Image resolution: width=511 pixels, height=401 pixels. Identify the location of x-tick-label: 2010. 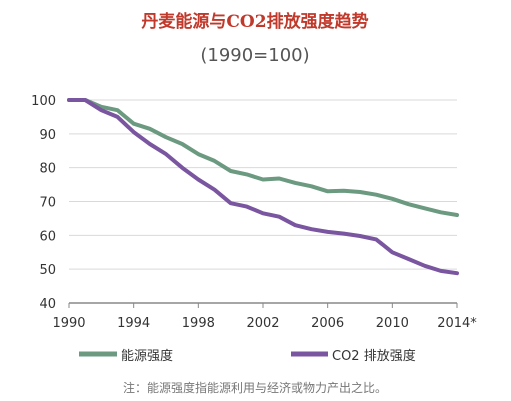
(392, 323).